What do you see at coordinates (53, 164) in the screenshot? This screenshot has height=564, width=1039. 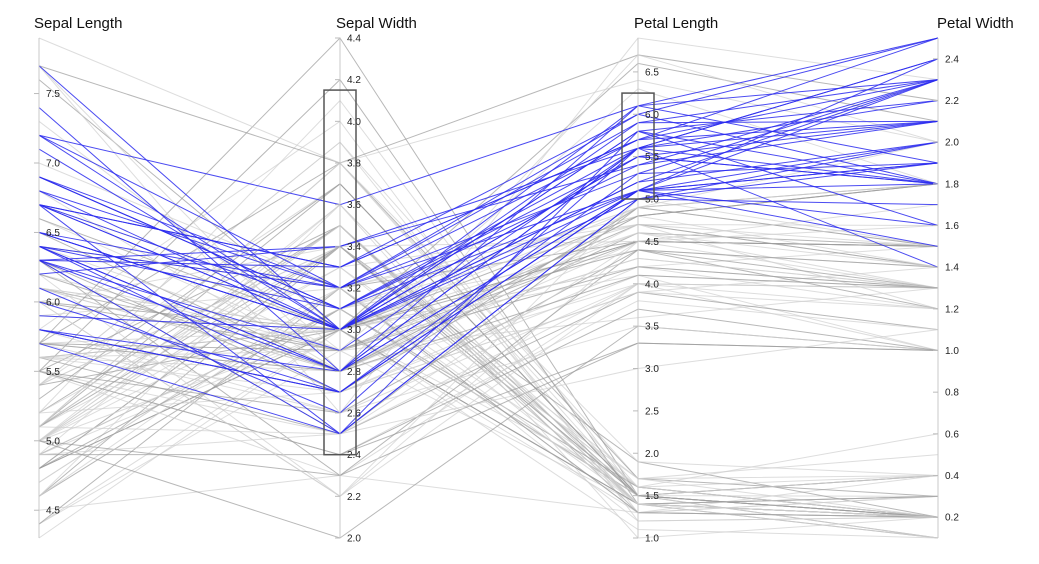 I see `tick-label: 7.0` at bounding box center [53, 164].